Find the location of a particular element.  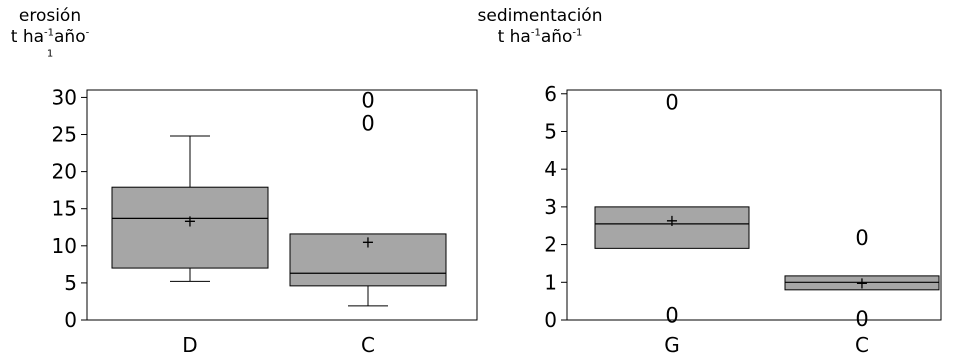

x-tick-label: D is located at coordinates (189, 345).